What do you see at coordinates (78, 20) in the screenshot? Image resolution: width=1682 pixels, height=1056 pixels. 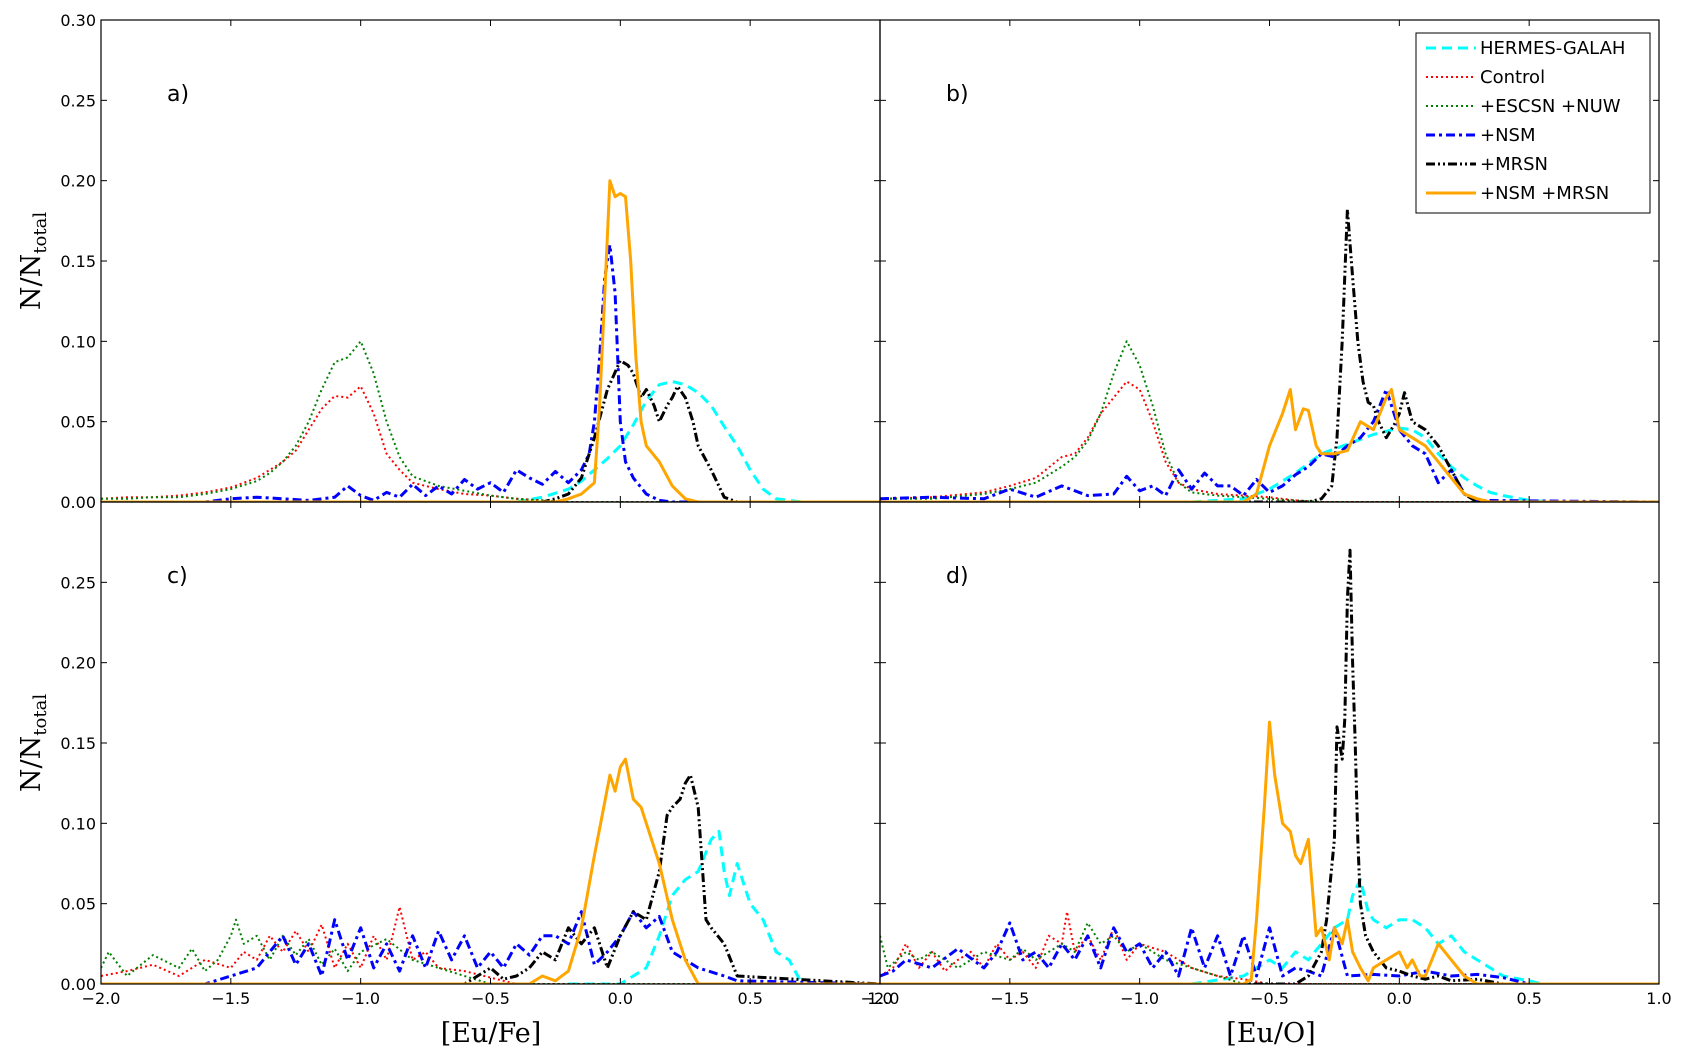 I see `y-tick-label: 0.30` at bounding box center [78, 20].